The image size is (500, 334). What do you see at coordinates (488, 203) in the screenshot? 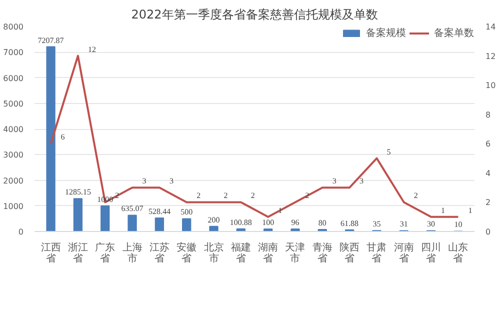
I see `y2-tick-label: 2` at bounding box center [488, 203].